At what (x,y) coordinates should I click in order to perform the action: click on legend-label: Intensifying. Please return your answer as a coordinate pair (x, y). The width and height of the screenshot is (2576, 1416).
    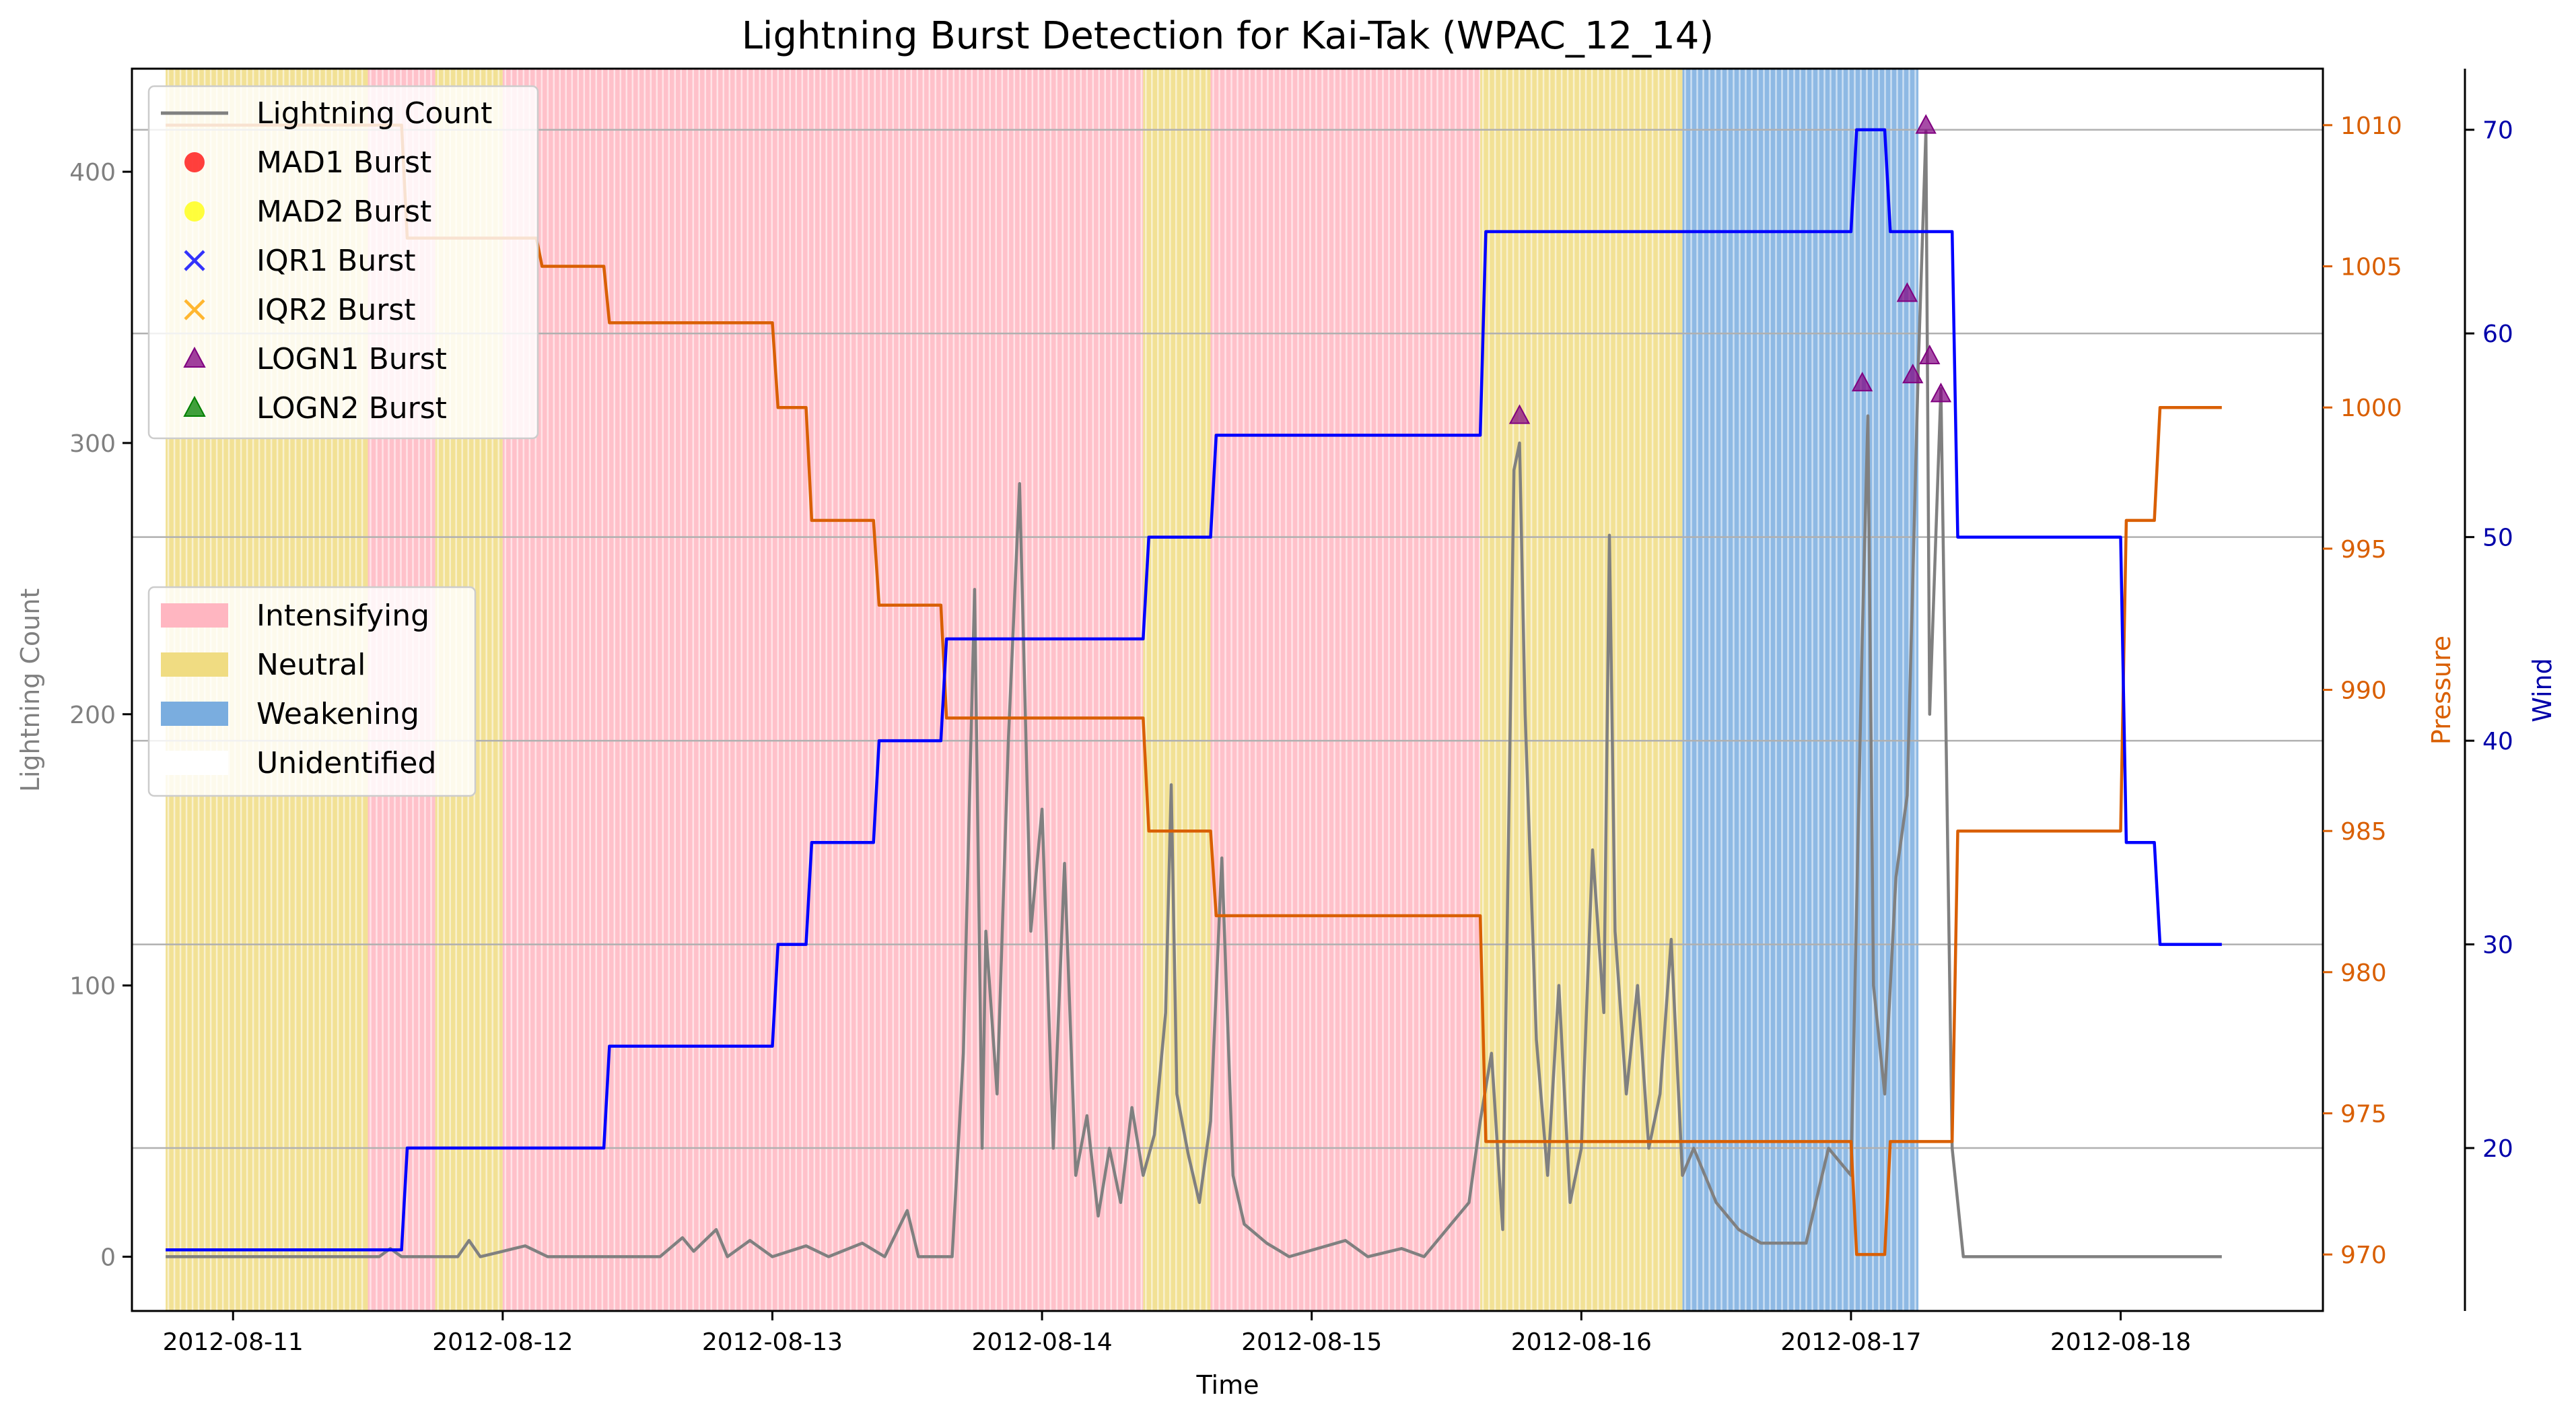
    Looking at the image, I should click on (342, 616).